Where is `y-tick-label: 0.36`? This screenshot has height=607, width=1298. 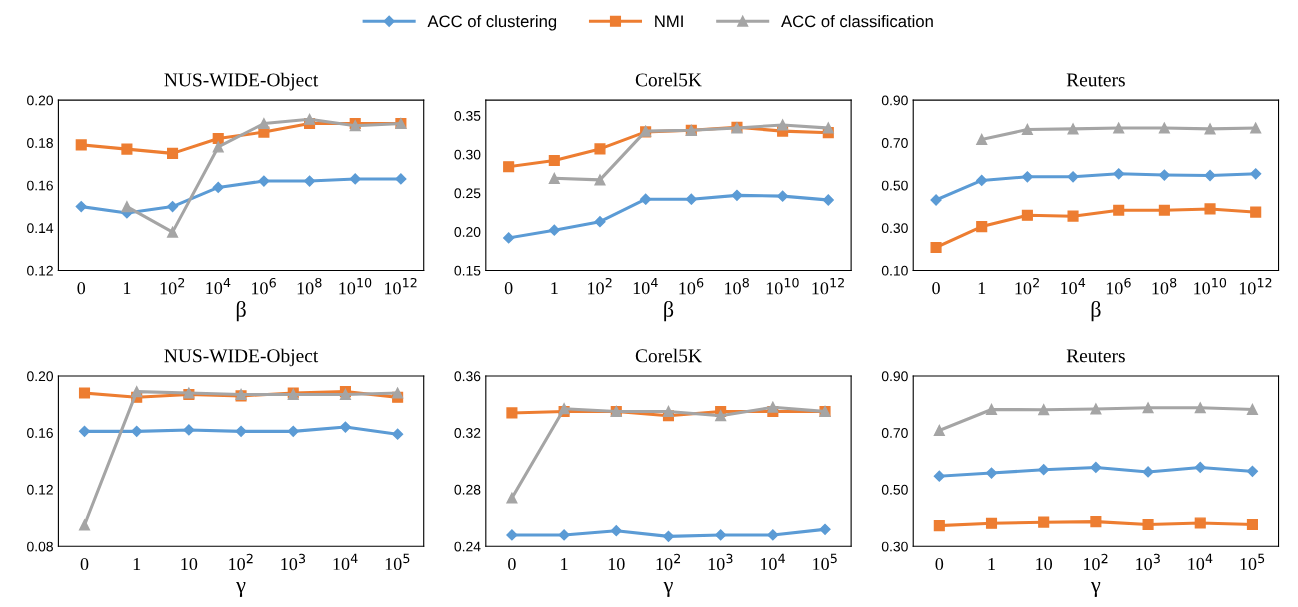 y-tick-label: 0.36 is located at coordinates (467, 376).